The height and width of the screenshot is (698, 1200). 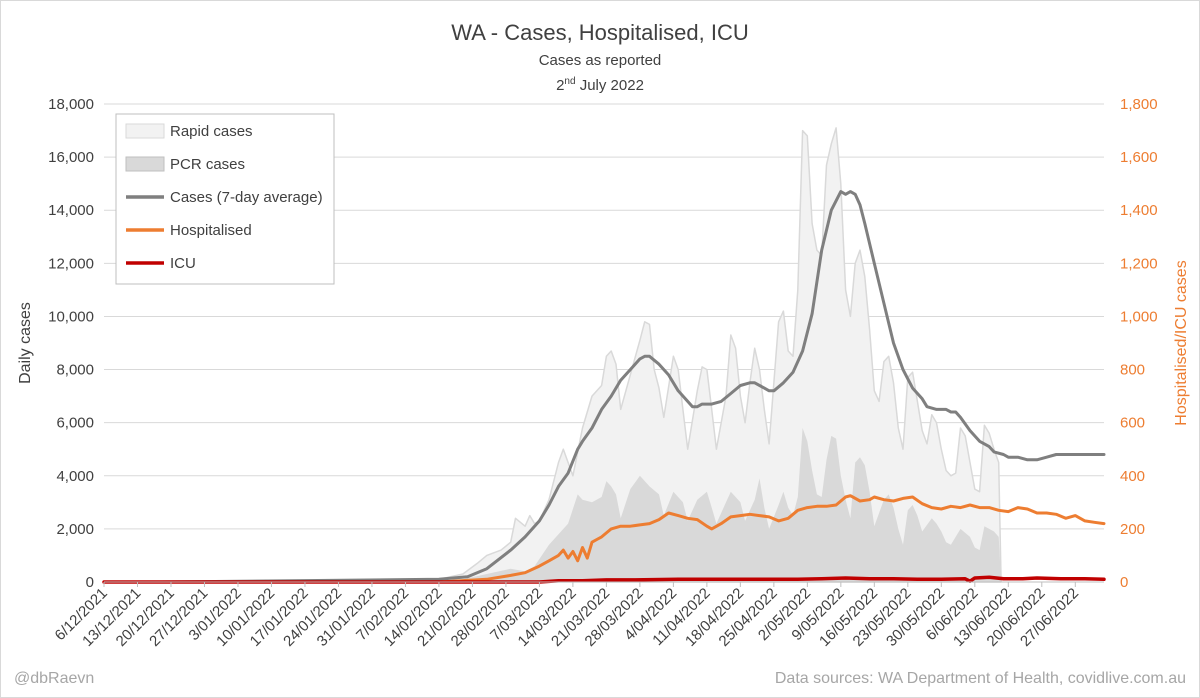 I want to click on legend-box, so click(x=225, y=199).